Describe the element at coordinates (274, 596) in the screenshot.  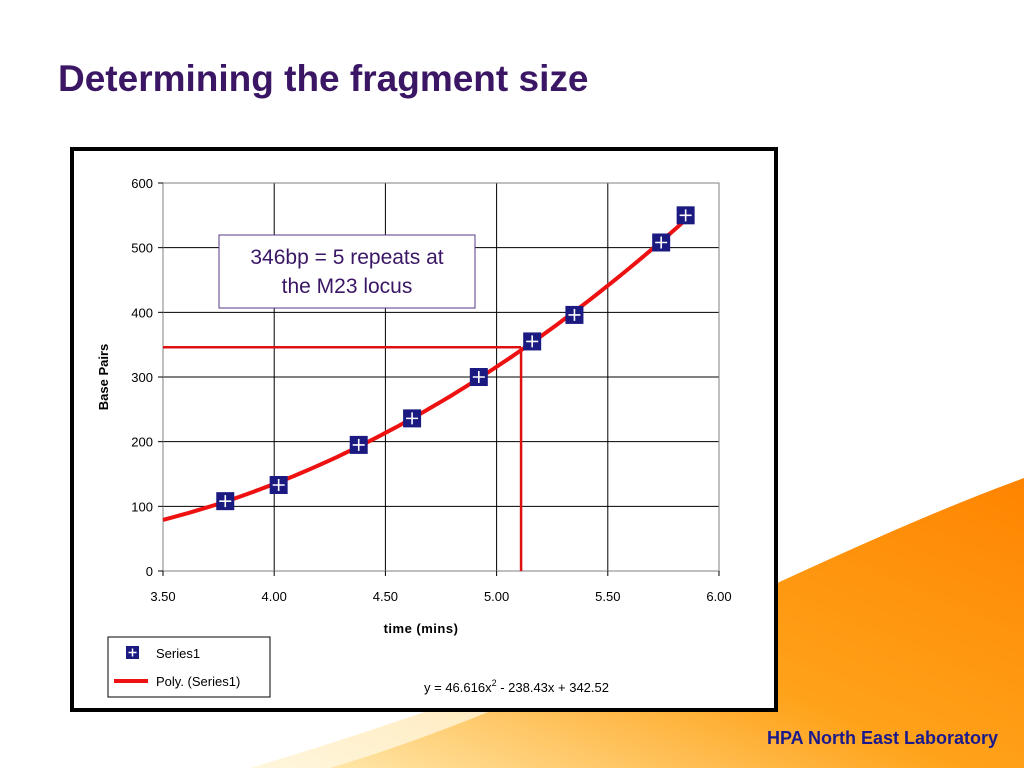
I see `x-tick-label: 4.00` at that location.